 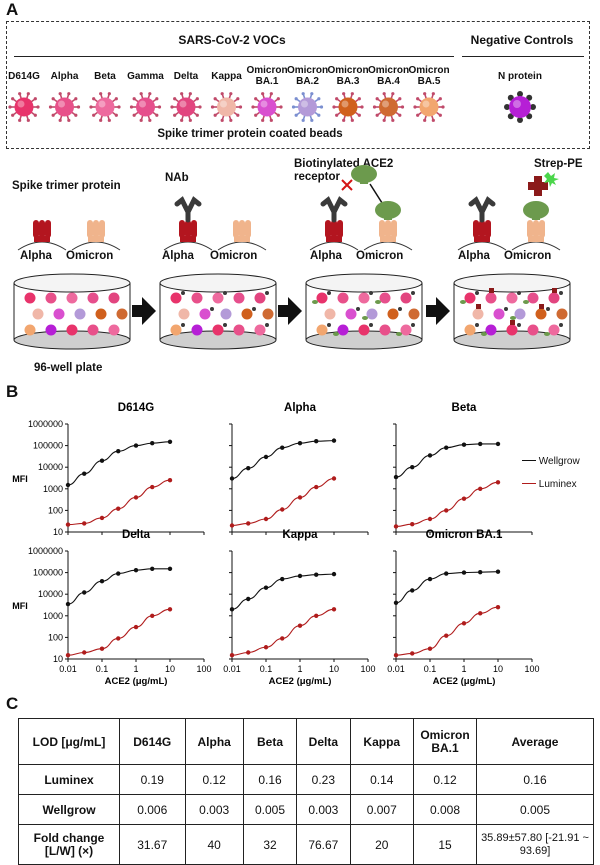 What do you see at coordinates (152, 844) in the screenshot?
I see `table-cell: 31.67` at bounding box center [152, 844].